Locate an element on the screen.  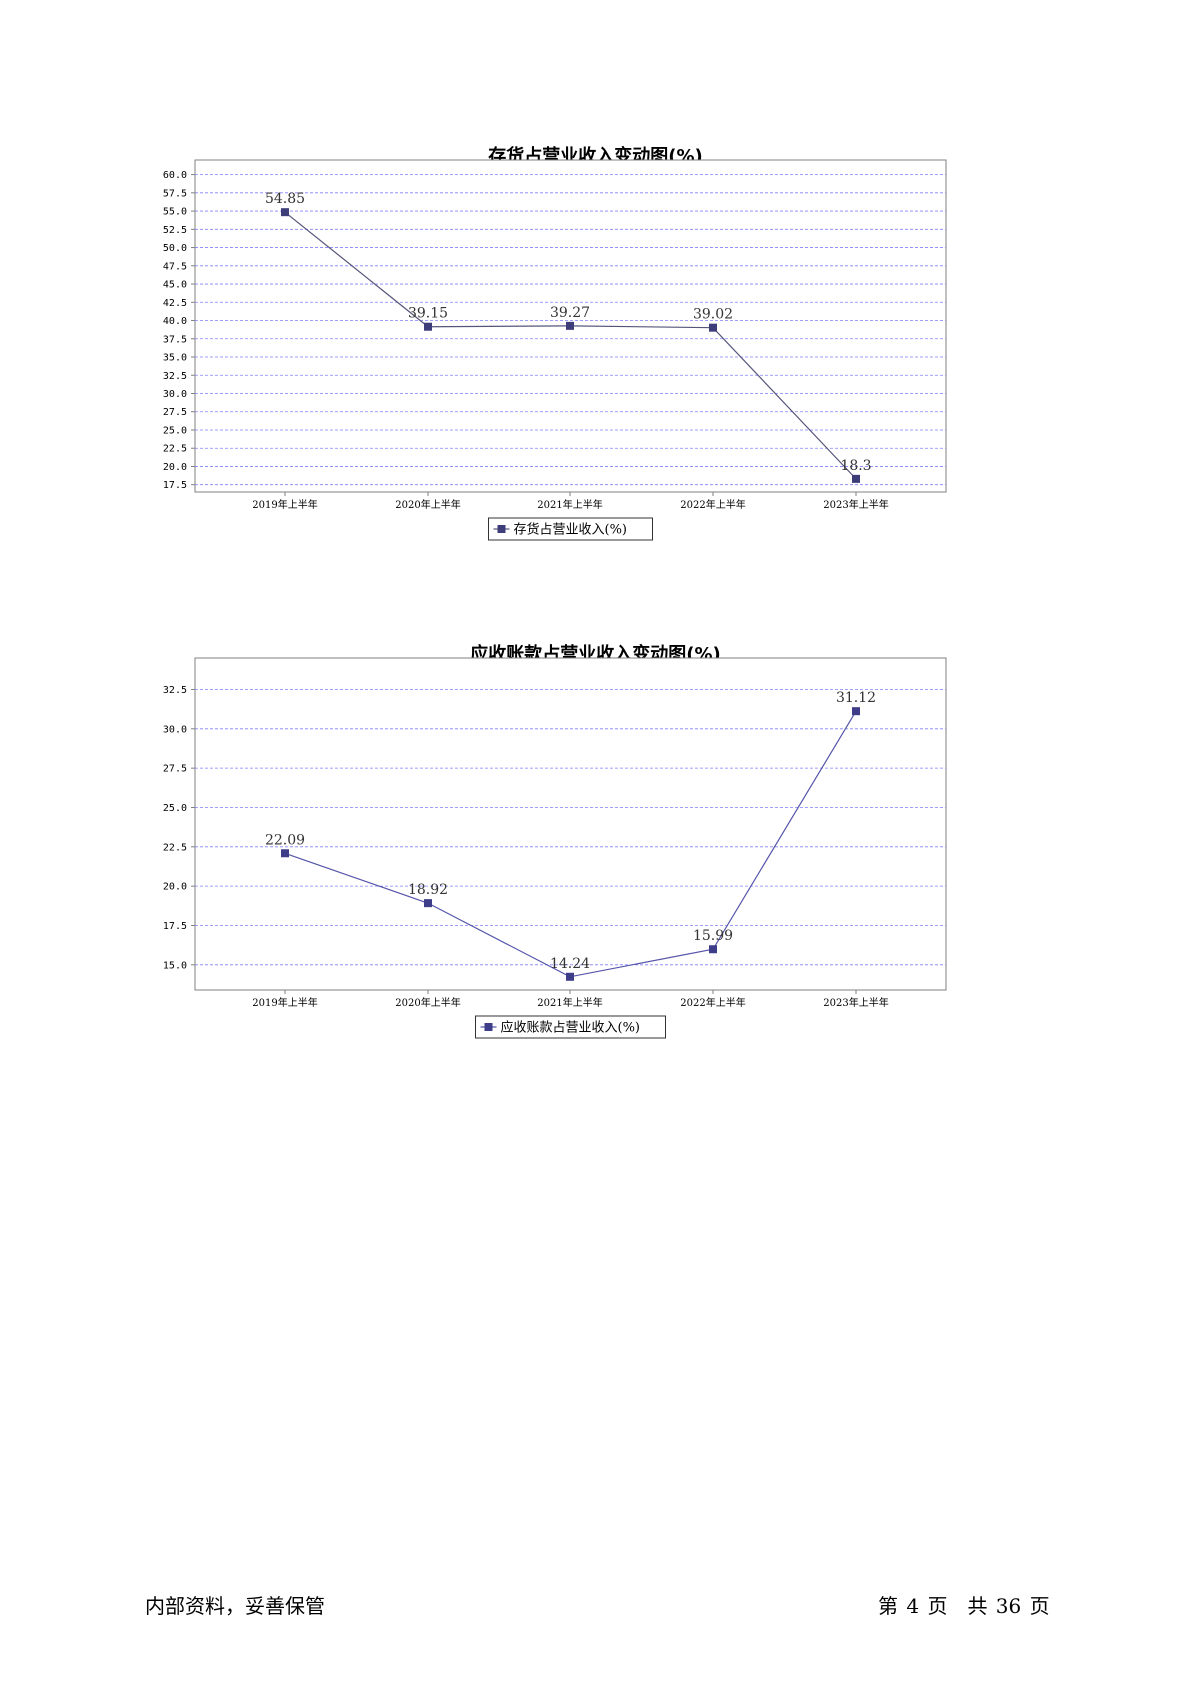
y-tick-label: 50.0 is located at coordinates (175, 248).